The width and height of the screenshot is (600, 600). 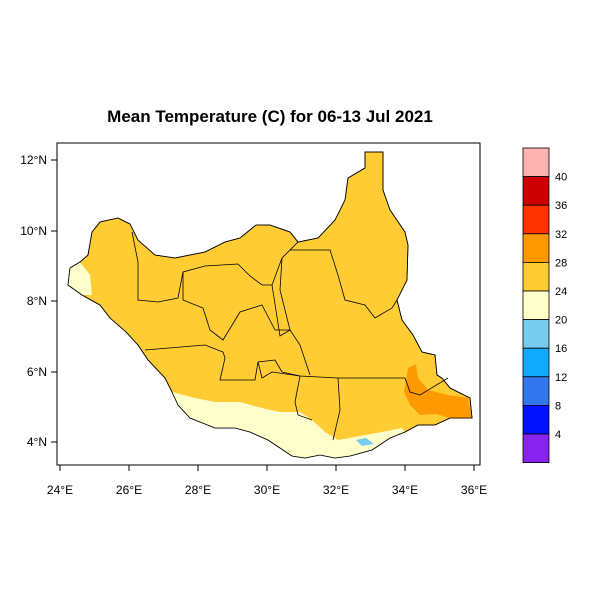 I want to click on legend-label: 40, so click(x=561, y=178).